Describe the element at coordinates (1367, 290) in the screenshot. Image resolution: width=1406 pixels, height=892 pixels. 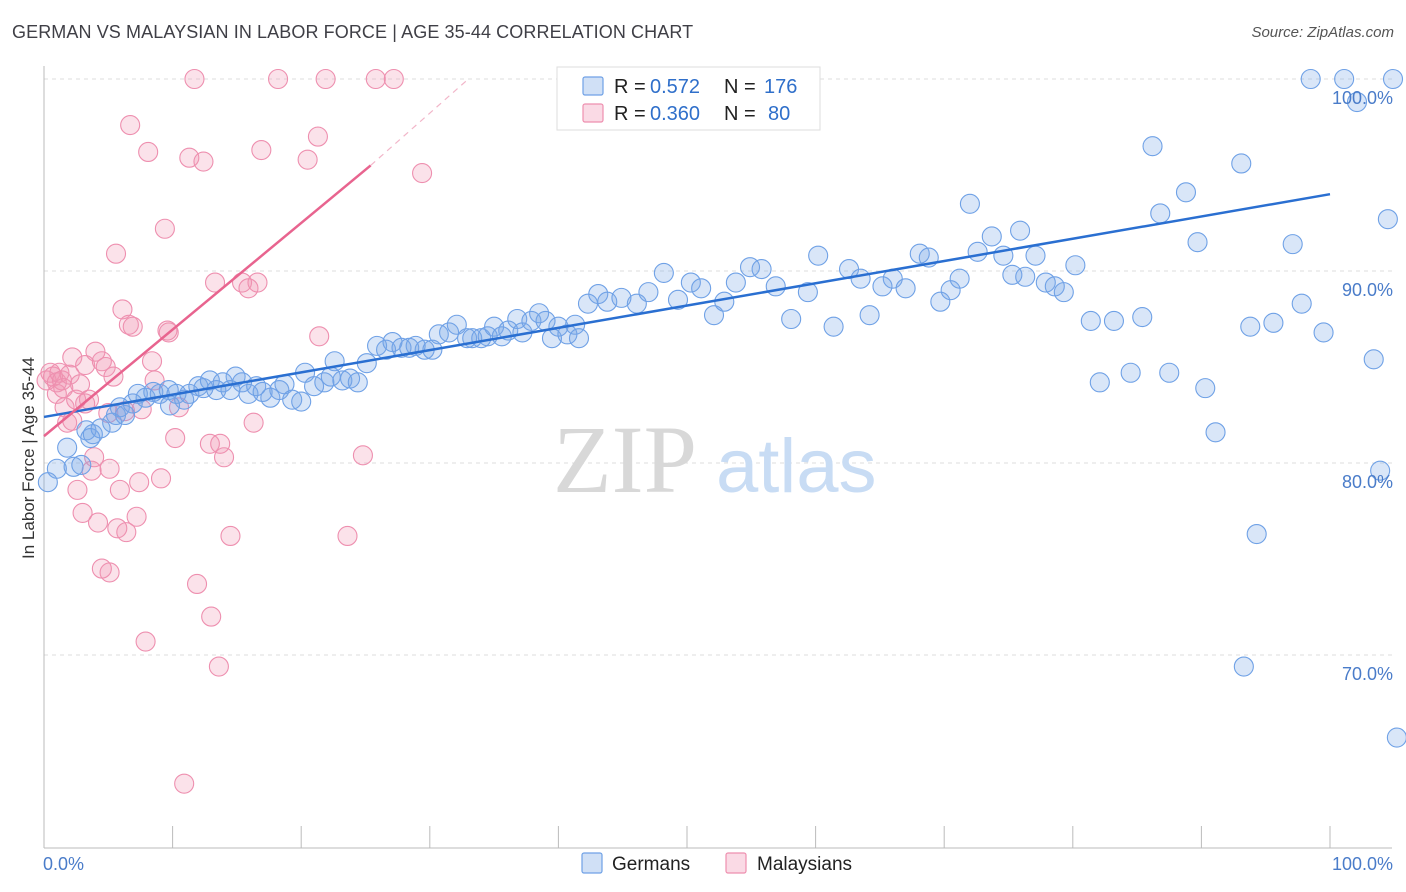
I see `y-tick-label-90: 90.0%` at that location.